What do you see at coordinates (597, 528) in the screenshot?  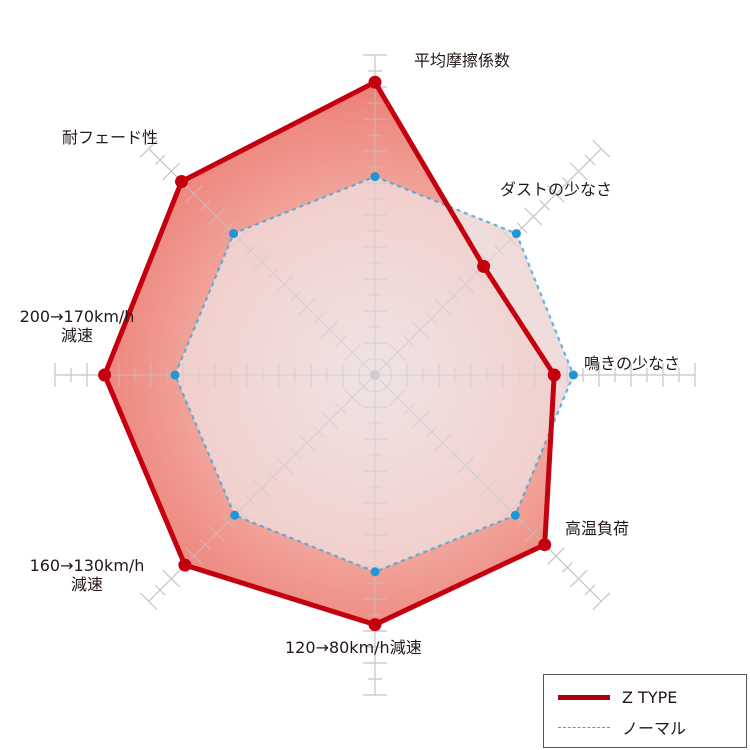 I see `axis-label-high-temp: 高温負荷` at bounding box center [597, 528].